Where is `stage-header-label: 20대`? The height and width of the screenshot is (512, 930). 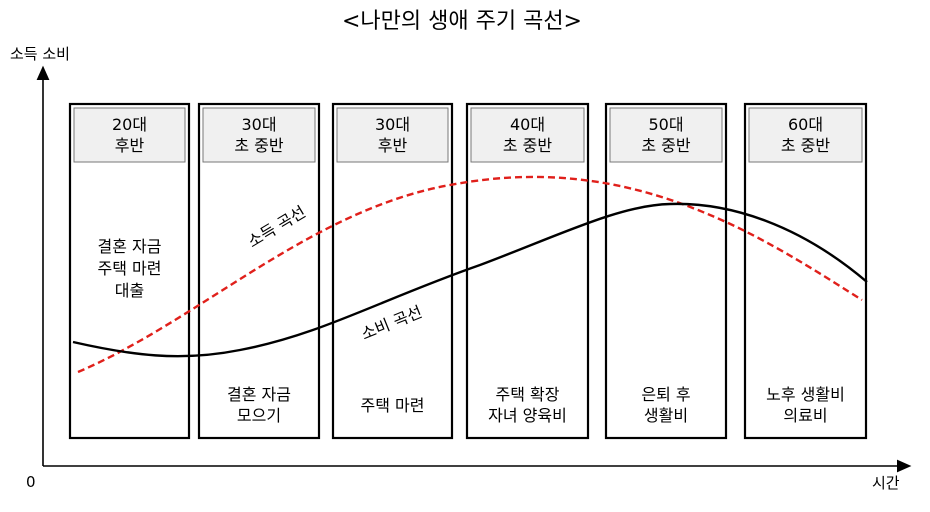
stage-header-label: 20대 is located at coordinates (129, 124).